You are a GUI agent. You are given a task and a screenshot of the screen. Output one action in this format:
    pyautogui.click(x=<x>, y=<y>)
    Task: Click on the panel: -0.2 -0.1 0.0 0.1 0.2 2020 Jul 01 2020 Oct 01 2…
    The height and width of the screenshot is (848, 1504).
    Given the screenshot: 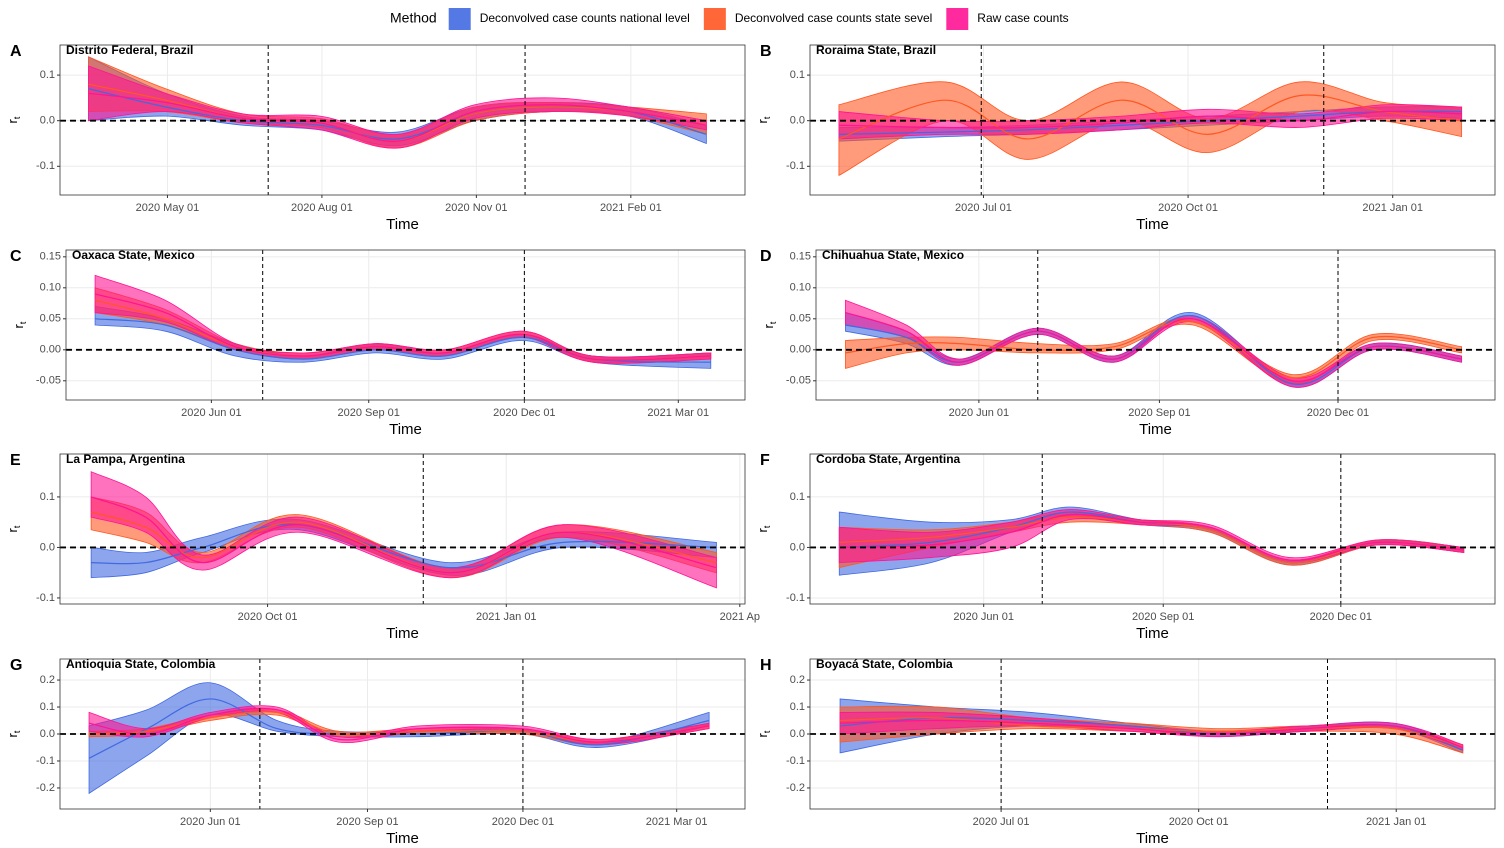 What is the action you would take?
    pyautogui.click(x=1125, y=752)
    